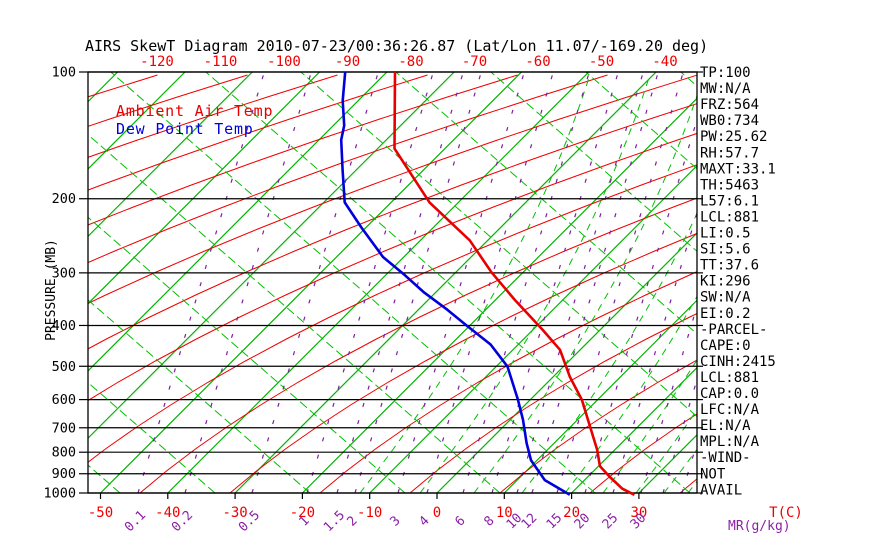 The height and width of the screenshot is (560, 870). Describe the element at coordinates (729, 153) in the screenshot. I see `stat-line: RH:57.7` at that location.